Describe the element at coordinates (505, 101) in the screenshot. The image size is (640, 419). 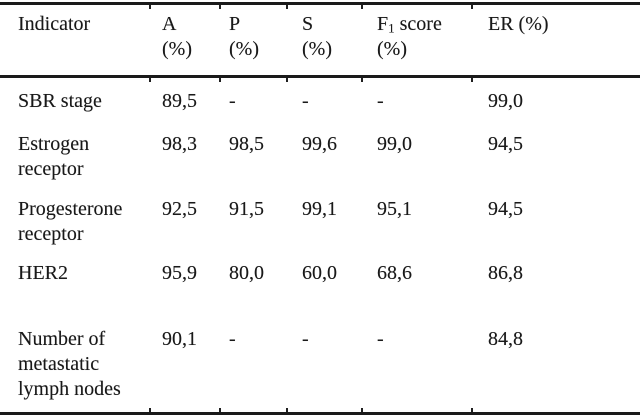
I see `error-rate-cell: 99,0` at that location.